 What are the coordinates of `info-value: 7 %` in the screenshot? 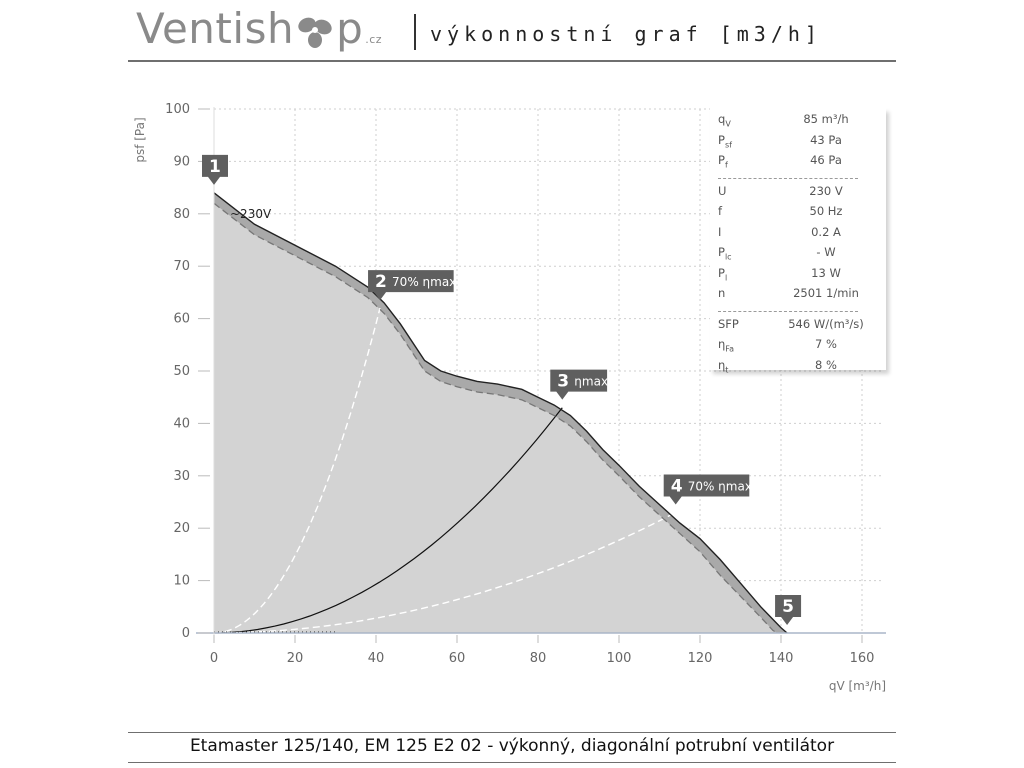 It's located at (826, 344).